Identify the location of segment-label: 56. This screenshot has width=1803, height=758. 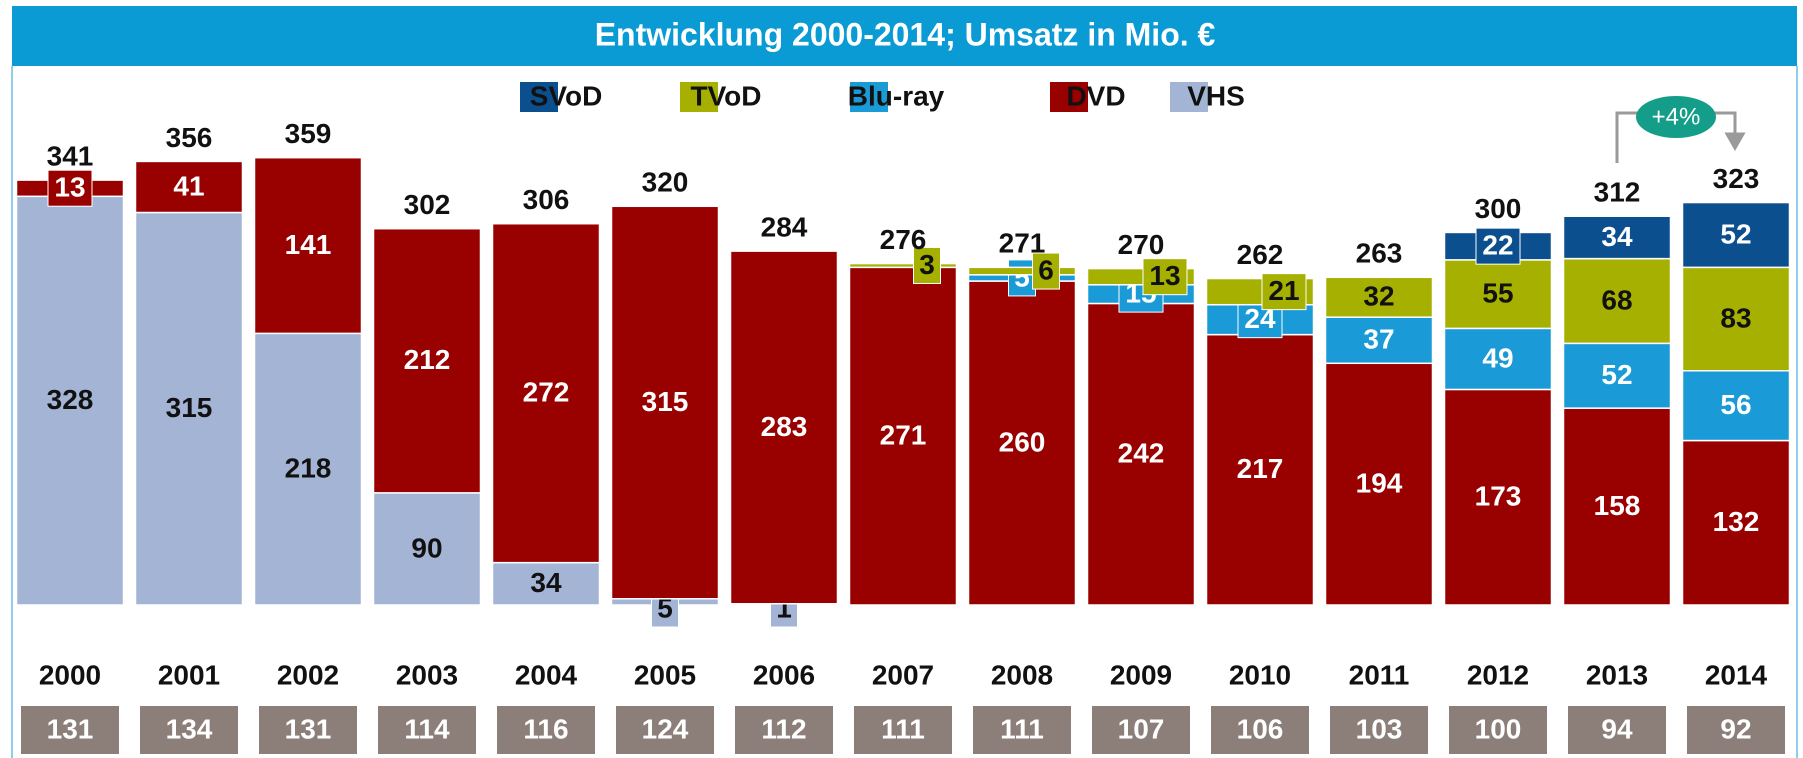
(1735, 404).